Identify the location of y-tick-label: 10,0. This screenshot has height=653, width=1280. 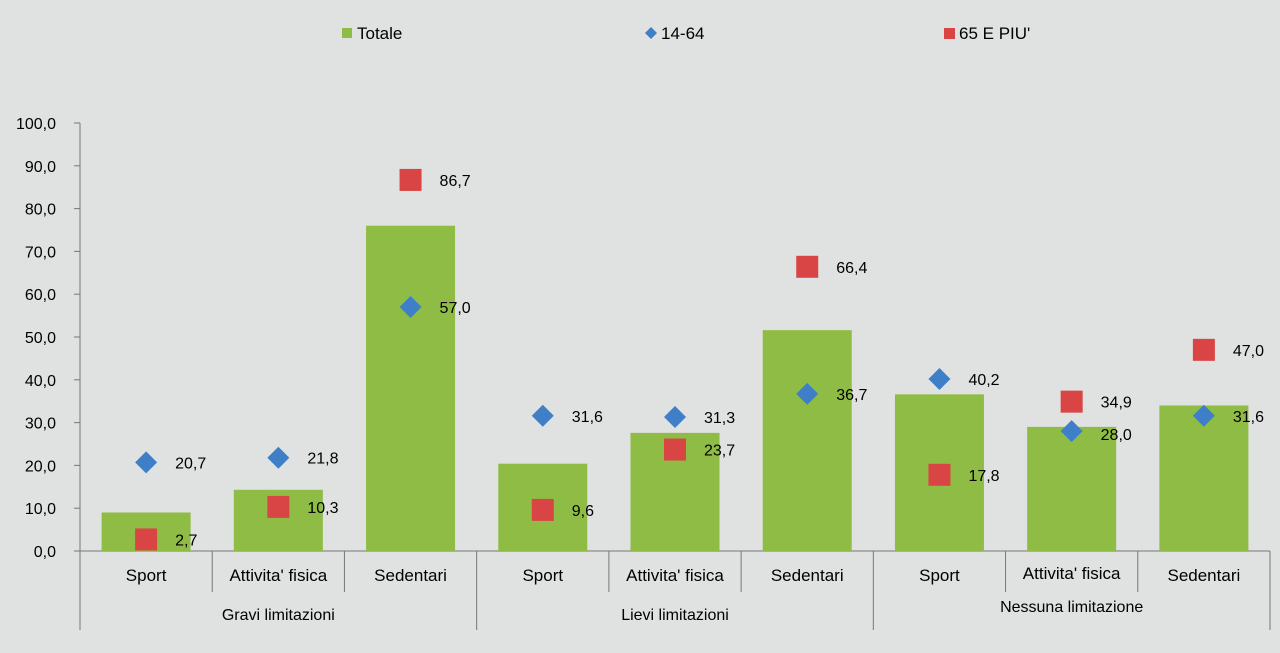
(40, 509).